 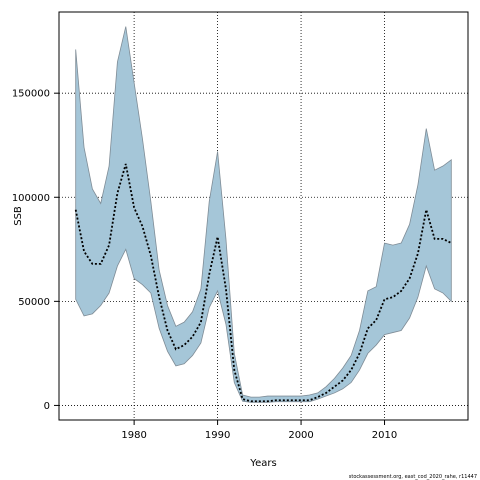 I want to click on x-axis-label: Years, so click(x=262, y=463).